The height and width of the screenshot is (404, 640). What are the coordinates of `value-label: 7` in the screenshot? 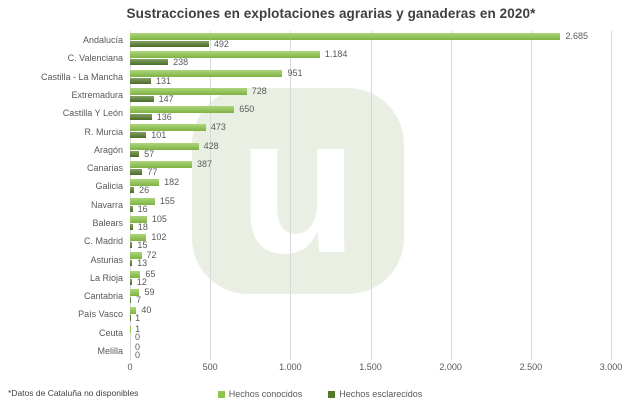 It's located at (139, 299).